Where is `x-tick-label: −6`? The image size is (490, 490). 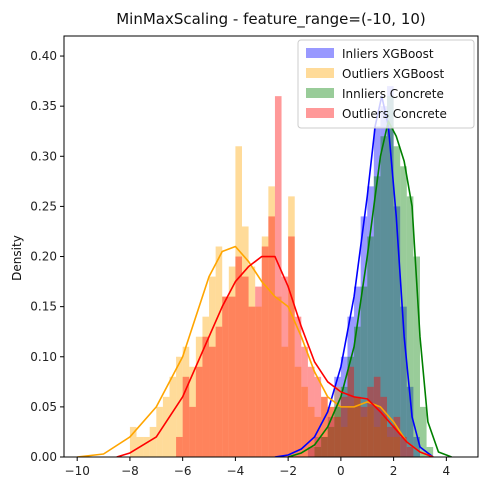 x-tick-label: −6 is located at coordinates (183, 471).